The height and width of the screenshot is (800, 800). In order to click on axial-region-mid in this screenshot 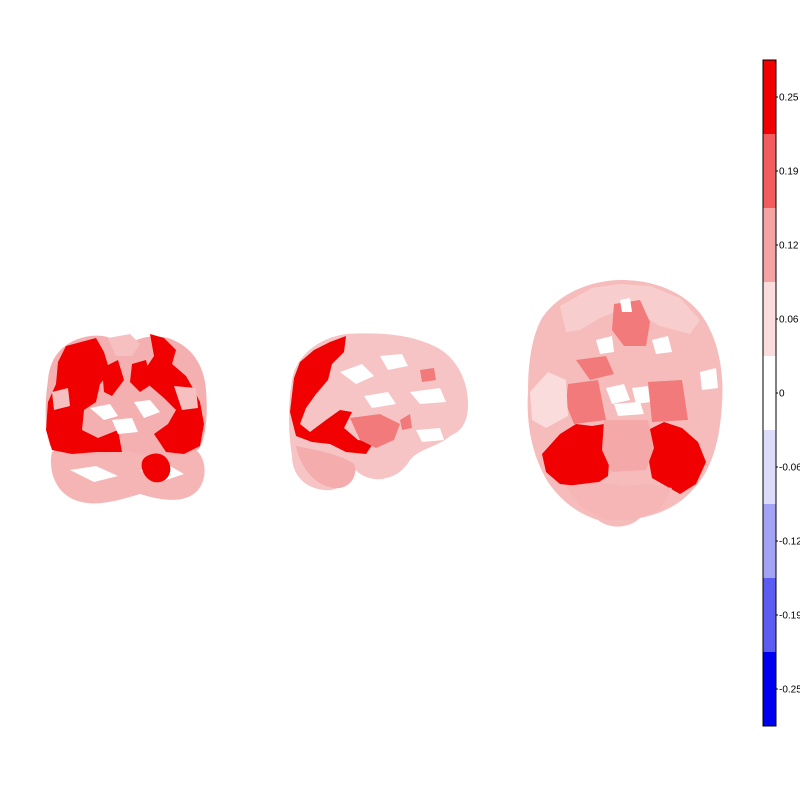, I will do `click(627, 362)`.